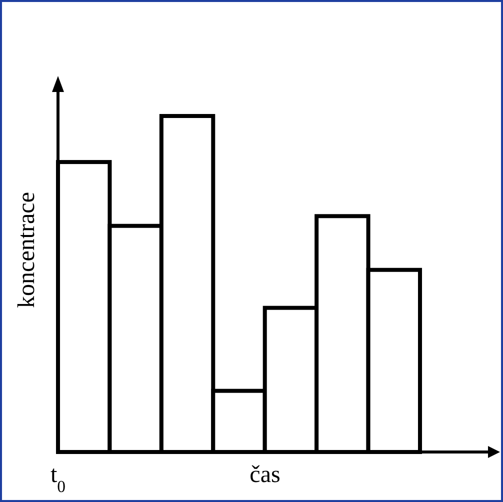 The width and height of the screenshot is (503, 502). What do you see at coordinates (265, 475) in the screenshot?
I see `x-axis-title: čas` at bounding box center [265, 475].